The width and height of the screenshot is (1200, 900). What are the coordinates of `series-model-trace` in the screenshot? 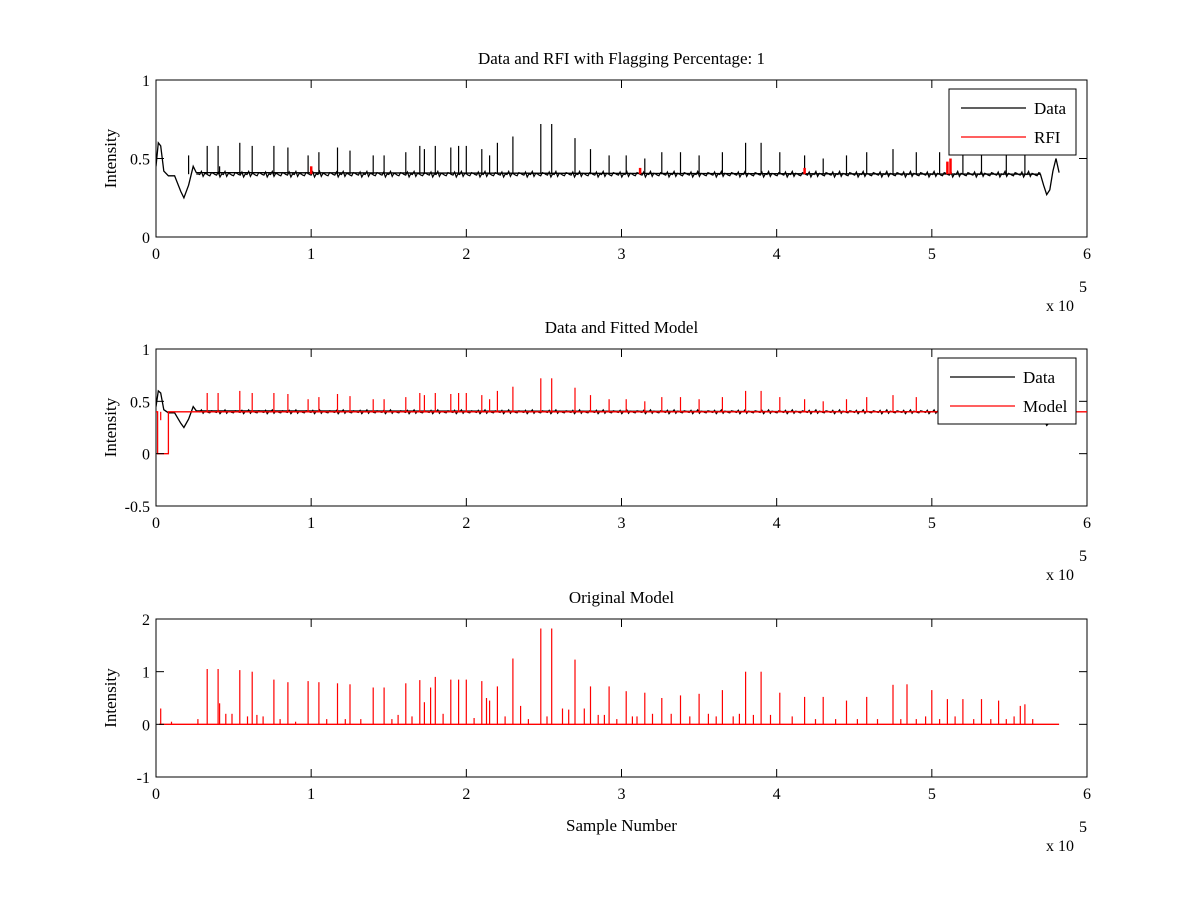 It's located at (609, 676).